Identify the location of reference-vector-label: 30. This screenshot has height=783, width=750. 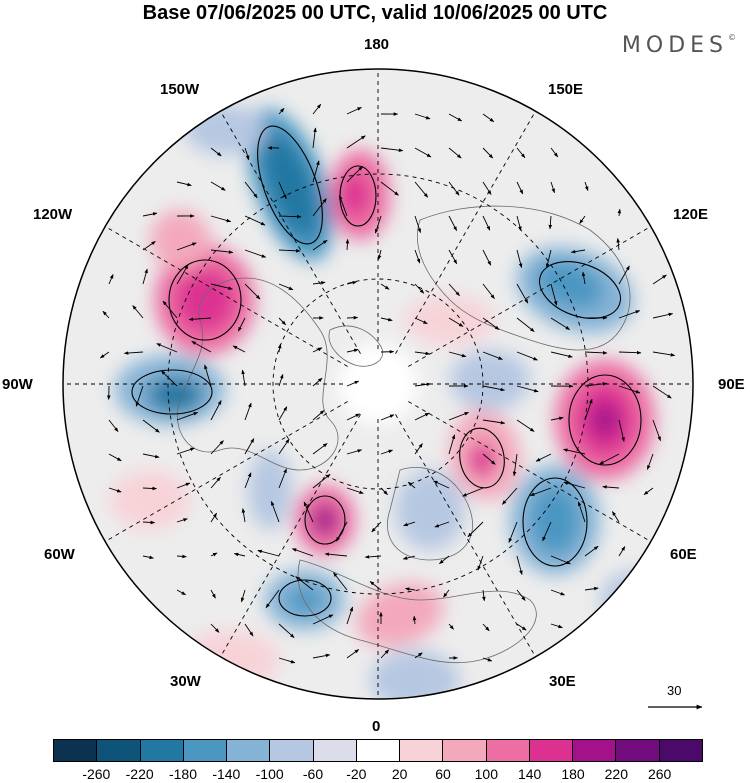
(674, 690).